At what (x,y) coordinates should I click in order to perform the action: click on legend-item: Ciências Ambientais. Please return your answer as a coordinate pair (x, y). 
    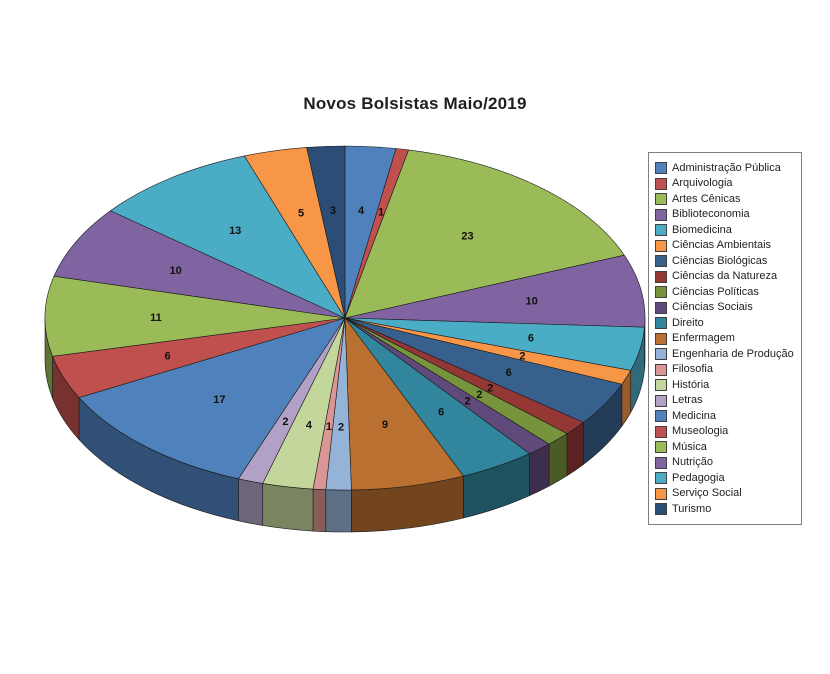
    Looking at the image, I should click on (724, 245).